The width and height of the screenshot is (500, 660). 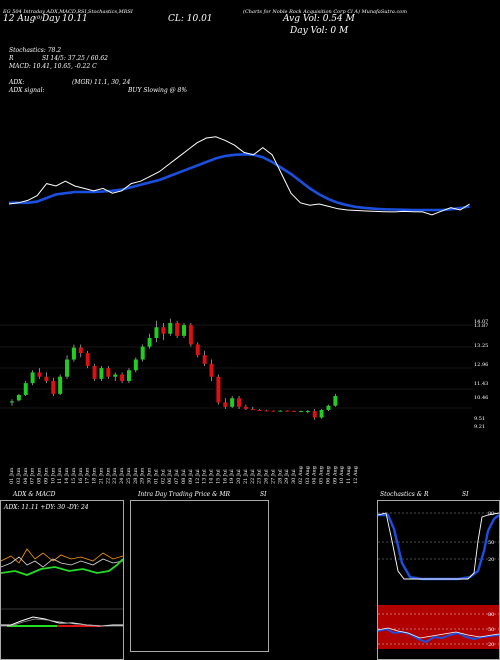 What do you see at coordinates (174, 369) in the screenshot?
I see `candles-layer` at bounding box center [174, 369].